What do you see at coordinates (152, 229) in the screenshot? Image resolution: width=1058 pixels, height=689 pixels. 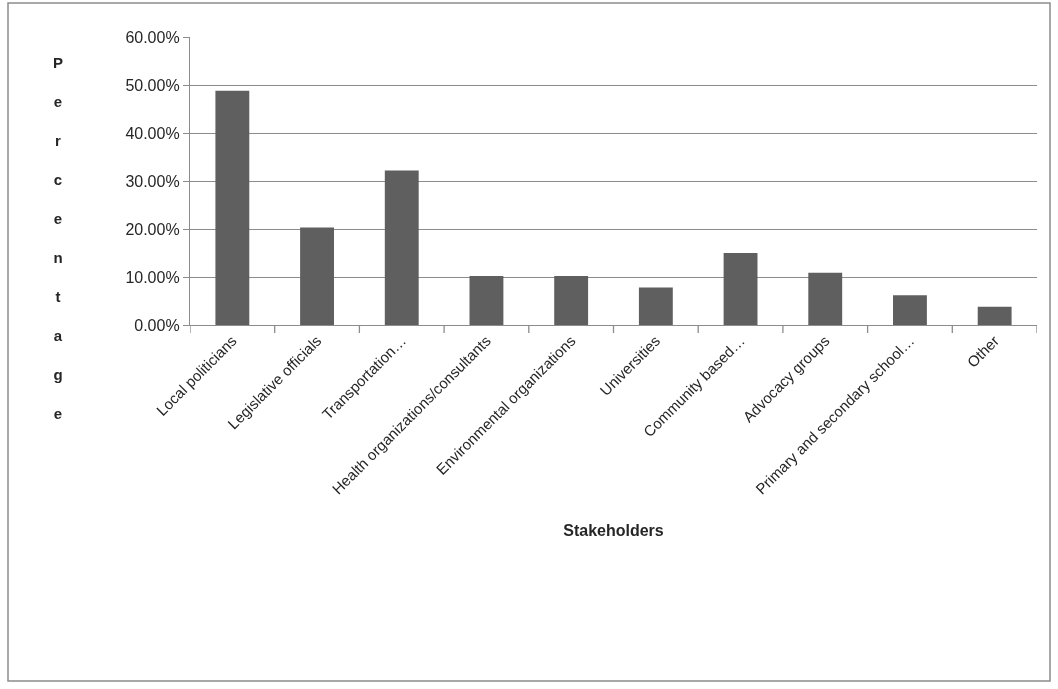 I see `y-tick-label: 20.00%` at bounding box center [152, 229].